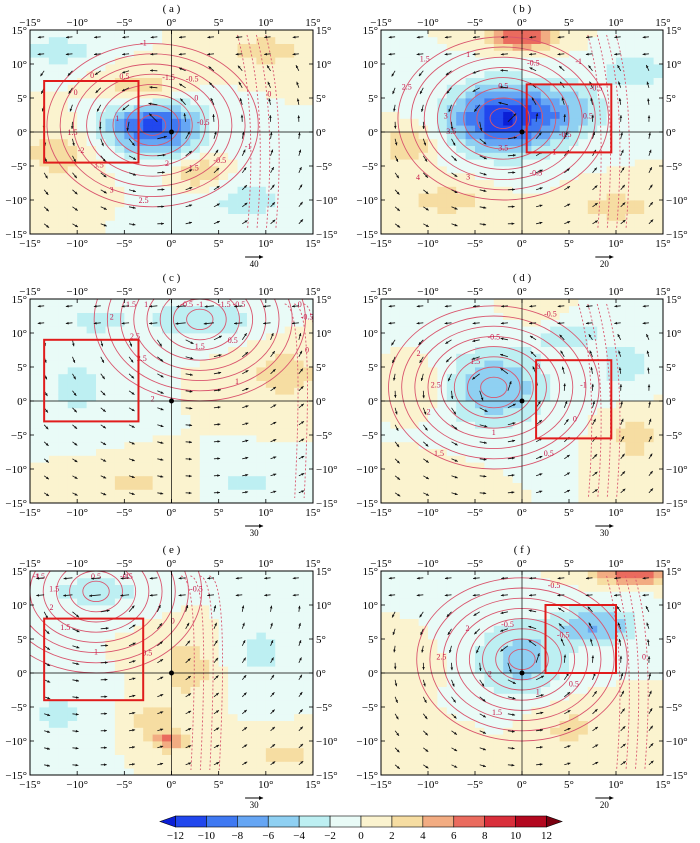  I want to click on contour-line-solid, so click(503, 118).